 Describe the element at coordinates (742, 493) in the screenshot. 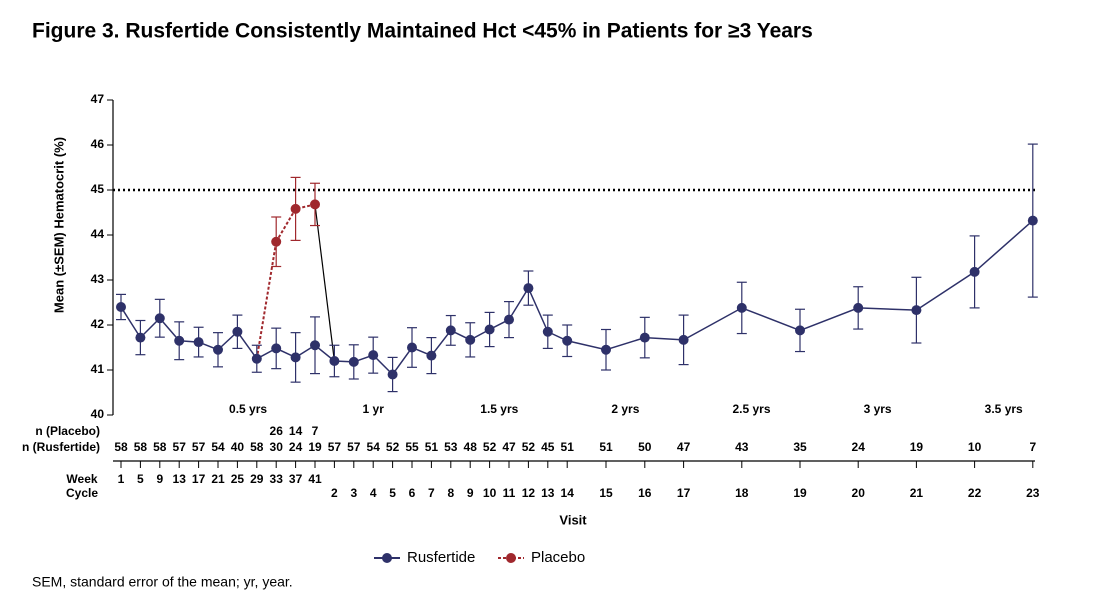

I see `x-tick-label: 18` at that location.